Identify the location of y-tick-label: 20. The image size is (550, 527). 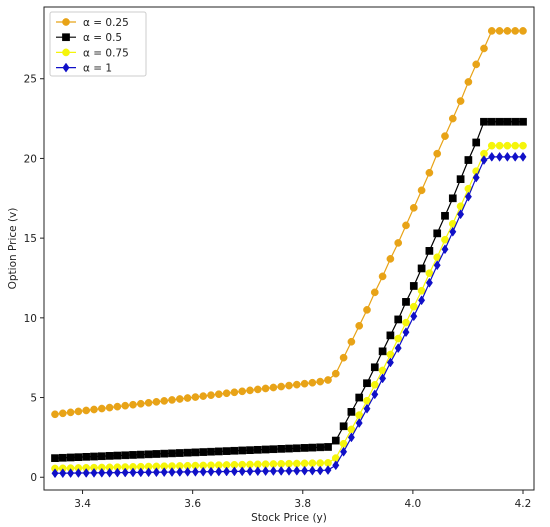
(30, 159).